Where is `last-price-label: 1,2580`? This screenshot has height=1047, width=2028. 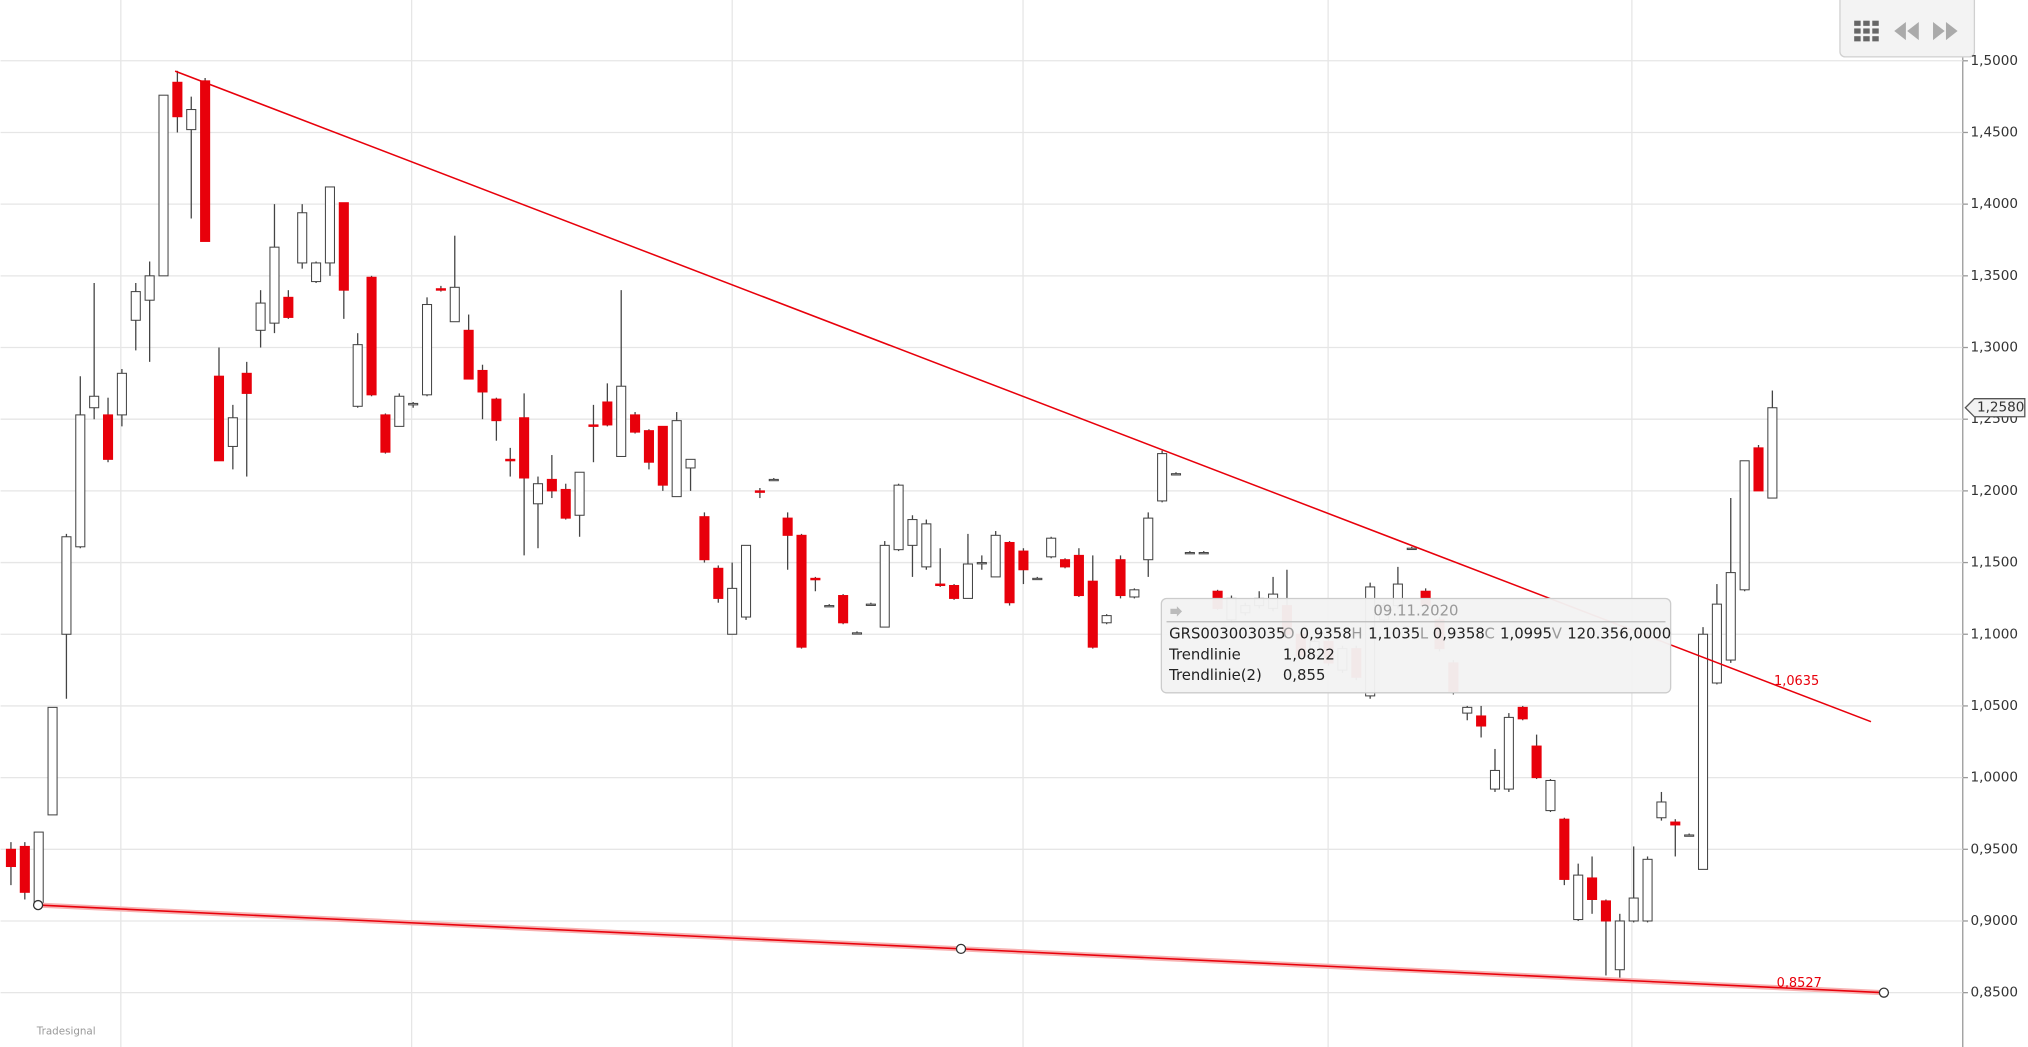
last-price-label: 1,2580 is located at coordinates (2000, 408).